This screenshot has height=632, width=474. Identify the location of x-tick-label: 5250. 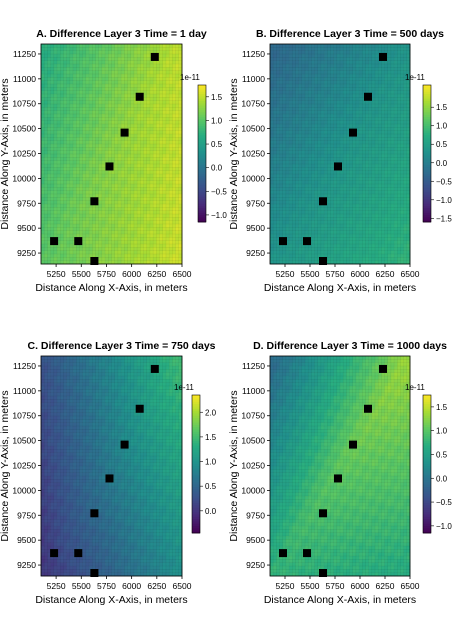
(56, 274).